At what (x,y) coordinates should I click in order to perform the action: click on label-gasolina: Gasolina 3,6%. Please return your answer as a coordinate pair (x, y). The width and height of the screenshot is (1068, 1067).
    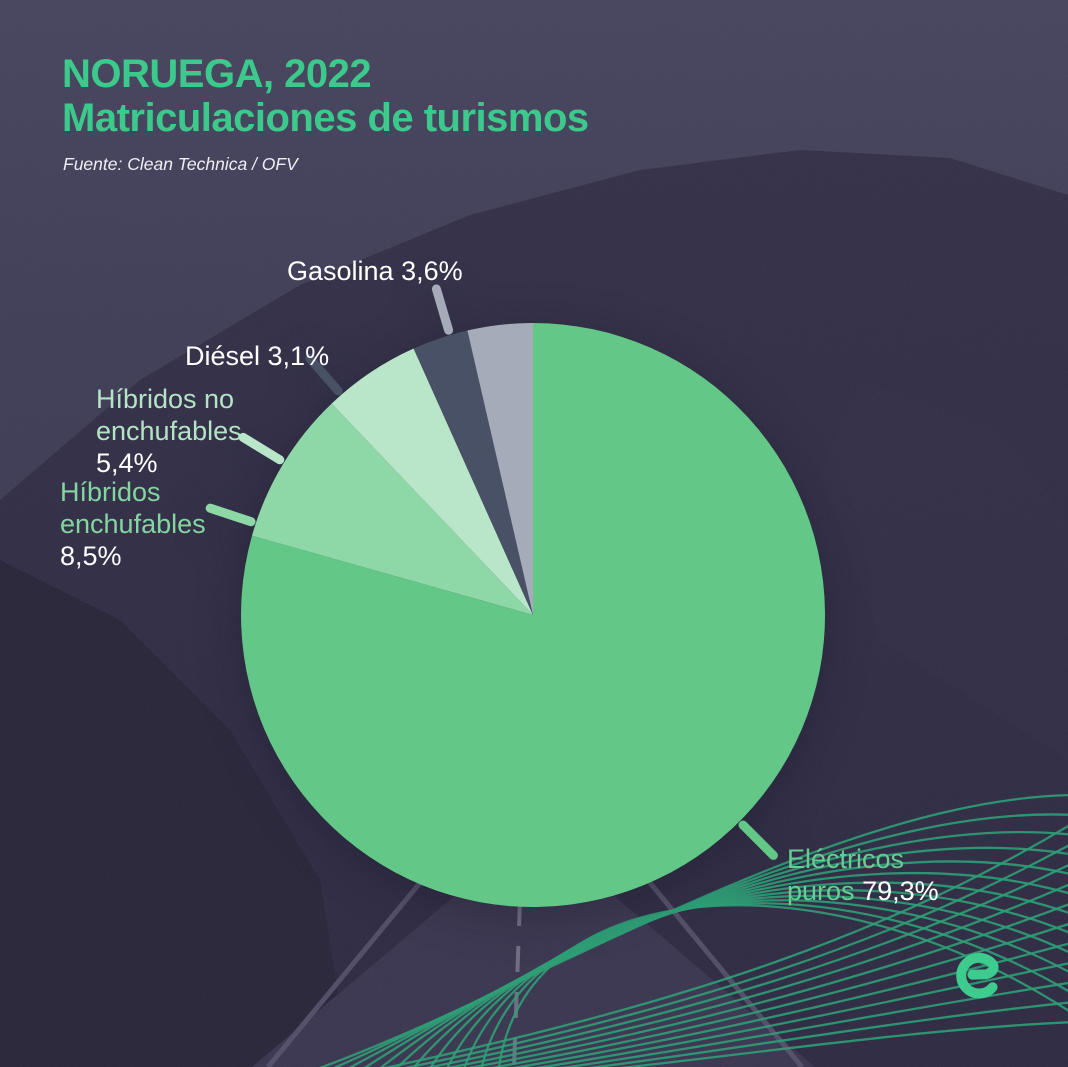
    Looking at the image, I should click on (375, 271).